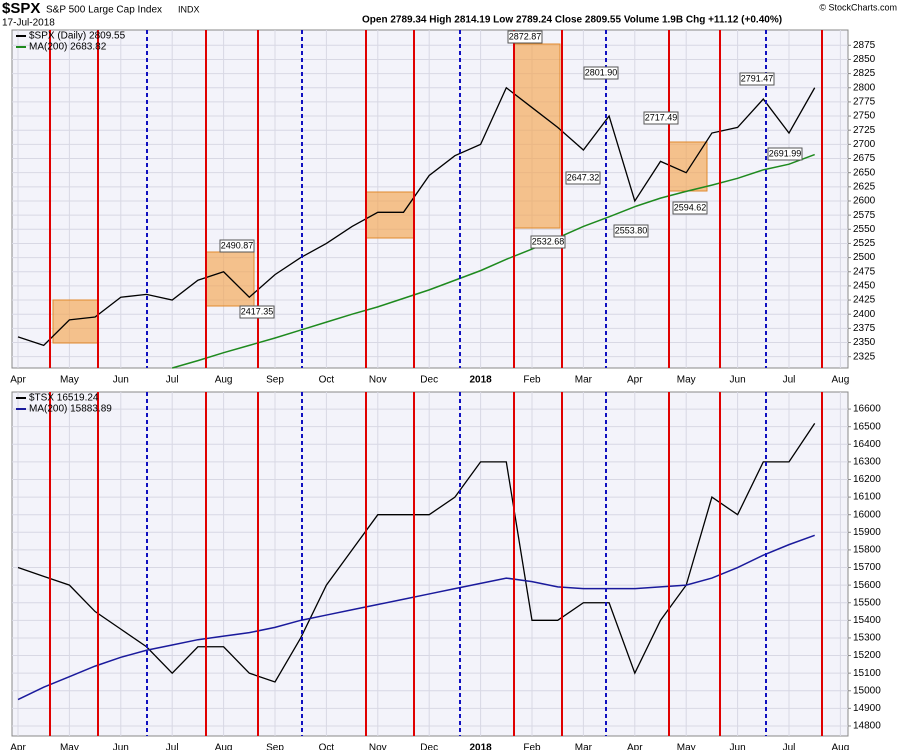 The image size is (900, 750). Describe the element at coordinates (867, 690) in the screenshot. I see `y-tick-label: 15000` at that location.